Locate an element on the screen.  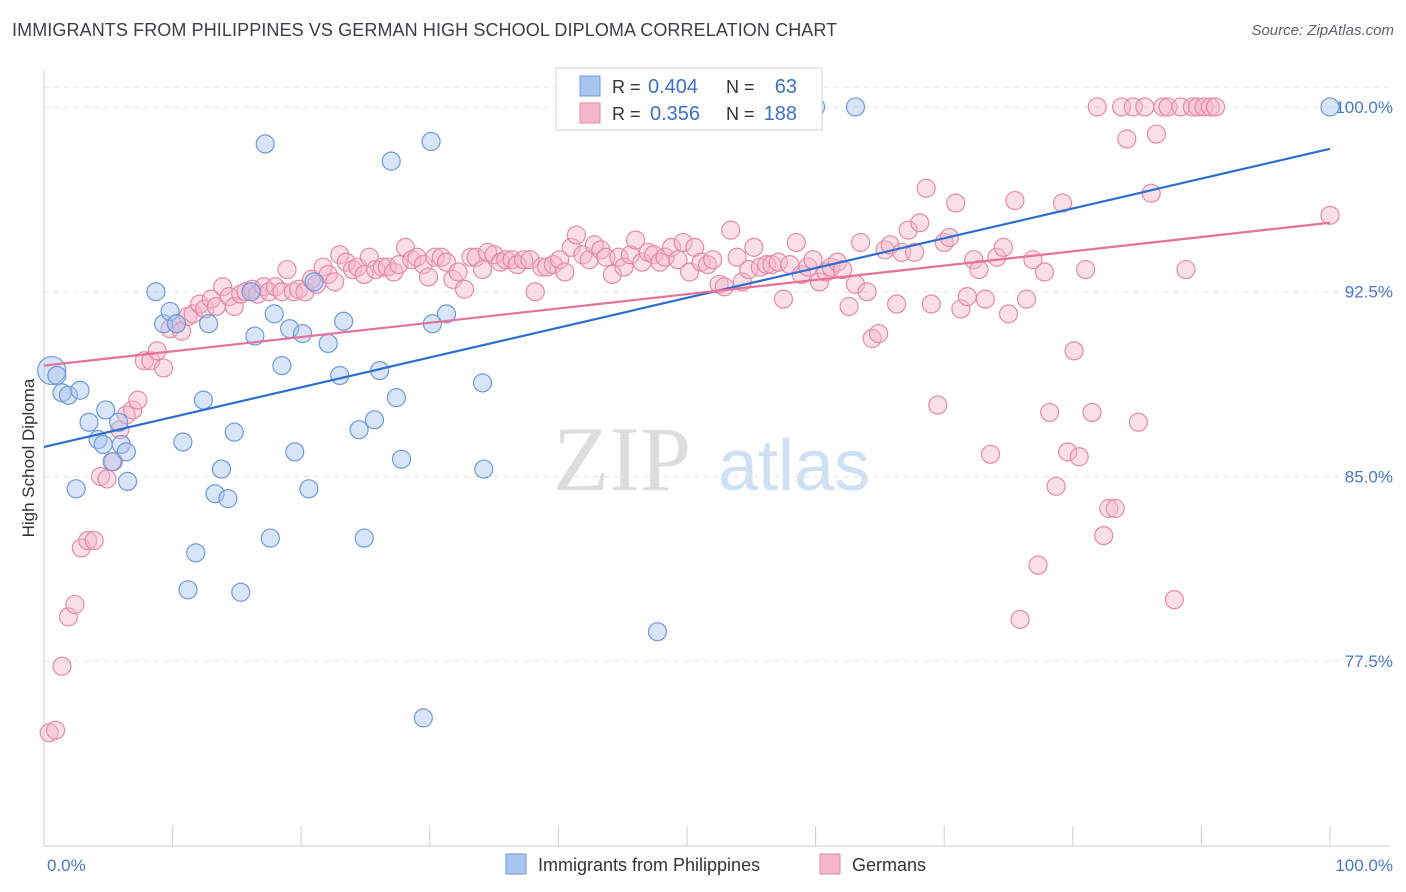
stats-r-value-0: 0.404 is located at coordinates (673, 87).